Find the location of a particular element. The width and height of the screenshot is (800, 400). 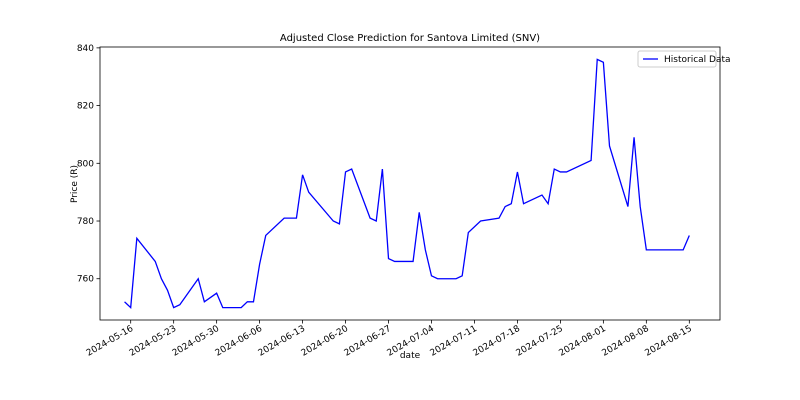

y-tick-label: 760 is located at coordinates (85, 280).